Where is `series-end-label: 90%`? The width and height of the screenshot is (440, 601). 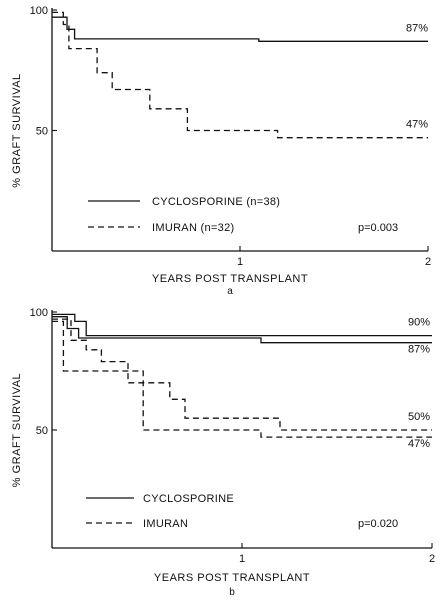
series-end-label: 90% is located at coordinates (419, 323).